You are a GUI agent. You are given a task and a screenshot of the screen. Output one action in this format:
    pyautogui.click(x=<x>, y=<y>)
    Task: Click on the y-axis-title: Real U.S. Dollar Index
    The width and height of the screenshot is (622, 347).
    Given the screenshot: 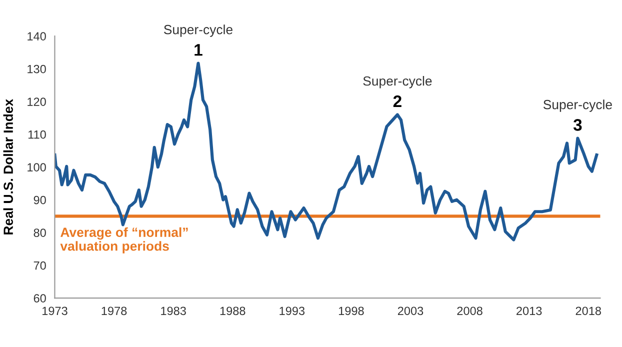 What is the action you would take?
    pyautogui.click(x=8, y=166)
    